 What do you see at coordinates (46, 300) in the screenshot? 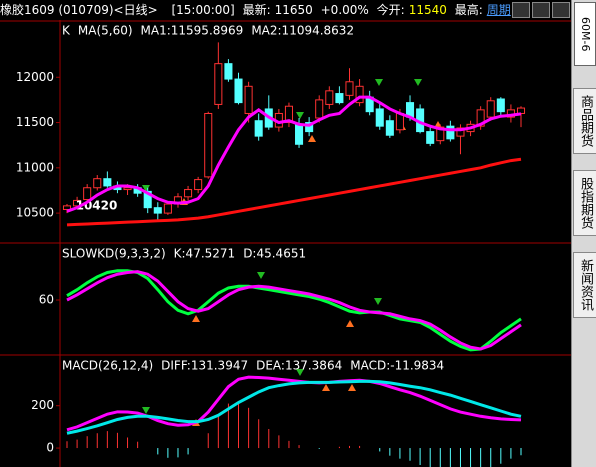
I see `y-tick-label: 60` at bounding box center [46, 300].